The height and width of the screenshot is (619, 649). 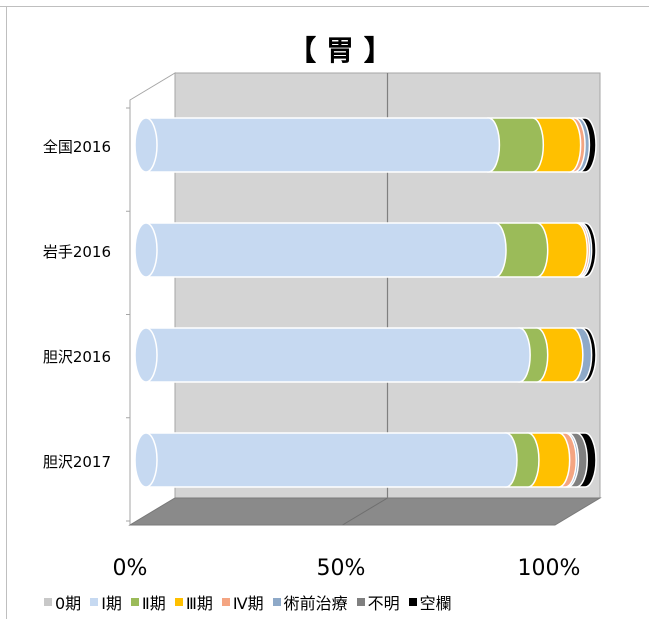 I want to click on legend-item: Ⅰ期, so click(x=106, y=602).